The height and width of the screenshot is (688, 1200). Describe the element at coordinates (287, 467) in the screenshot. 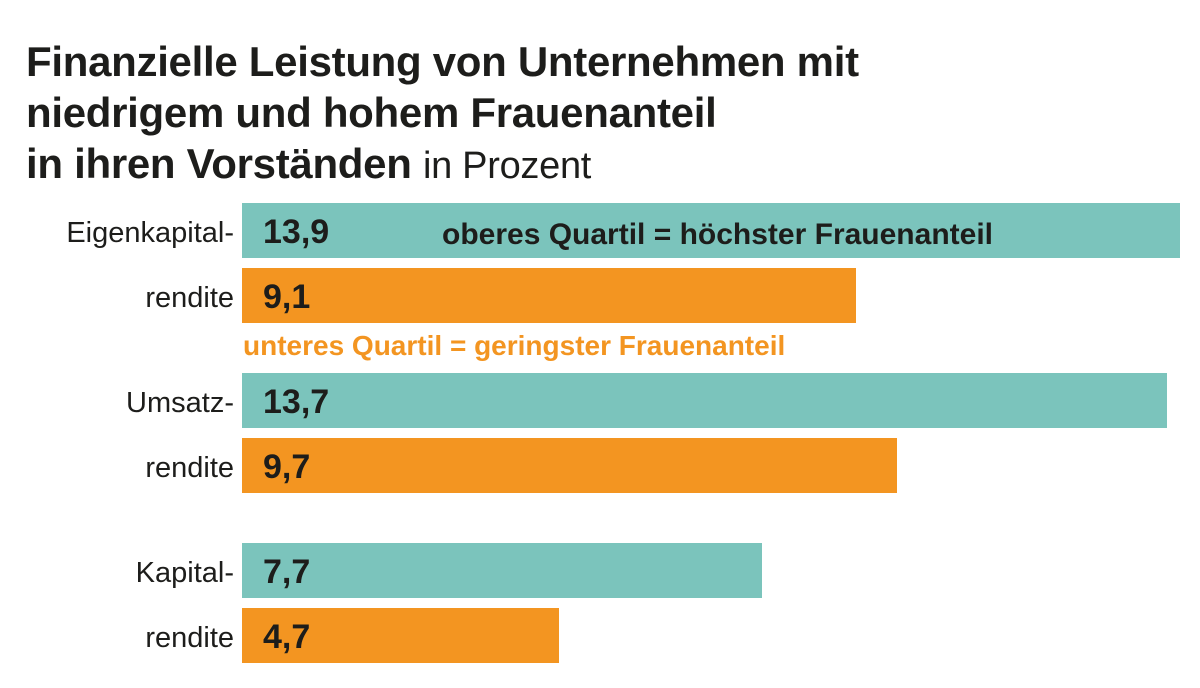

I see `data-label: 9,7` at that location.